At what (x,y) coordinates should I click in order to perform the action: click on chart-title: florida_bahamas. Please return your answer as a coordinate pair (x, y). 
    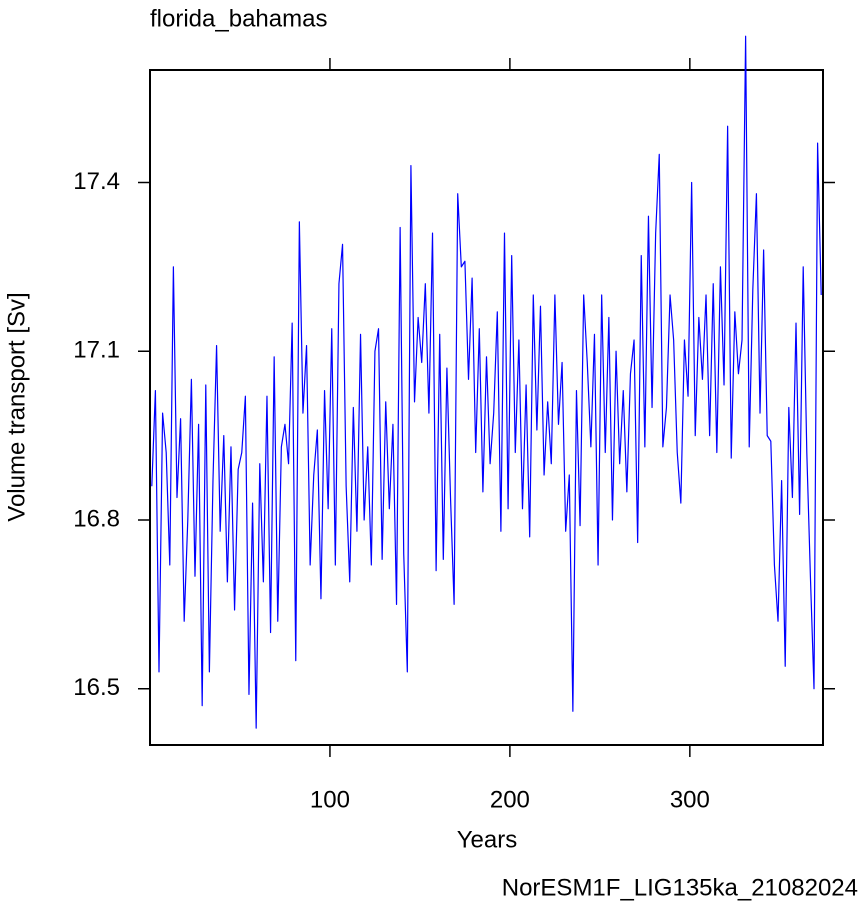
    Looking at the image, I should click on (238, 18).